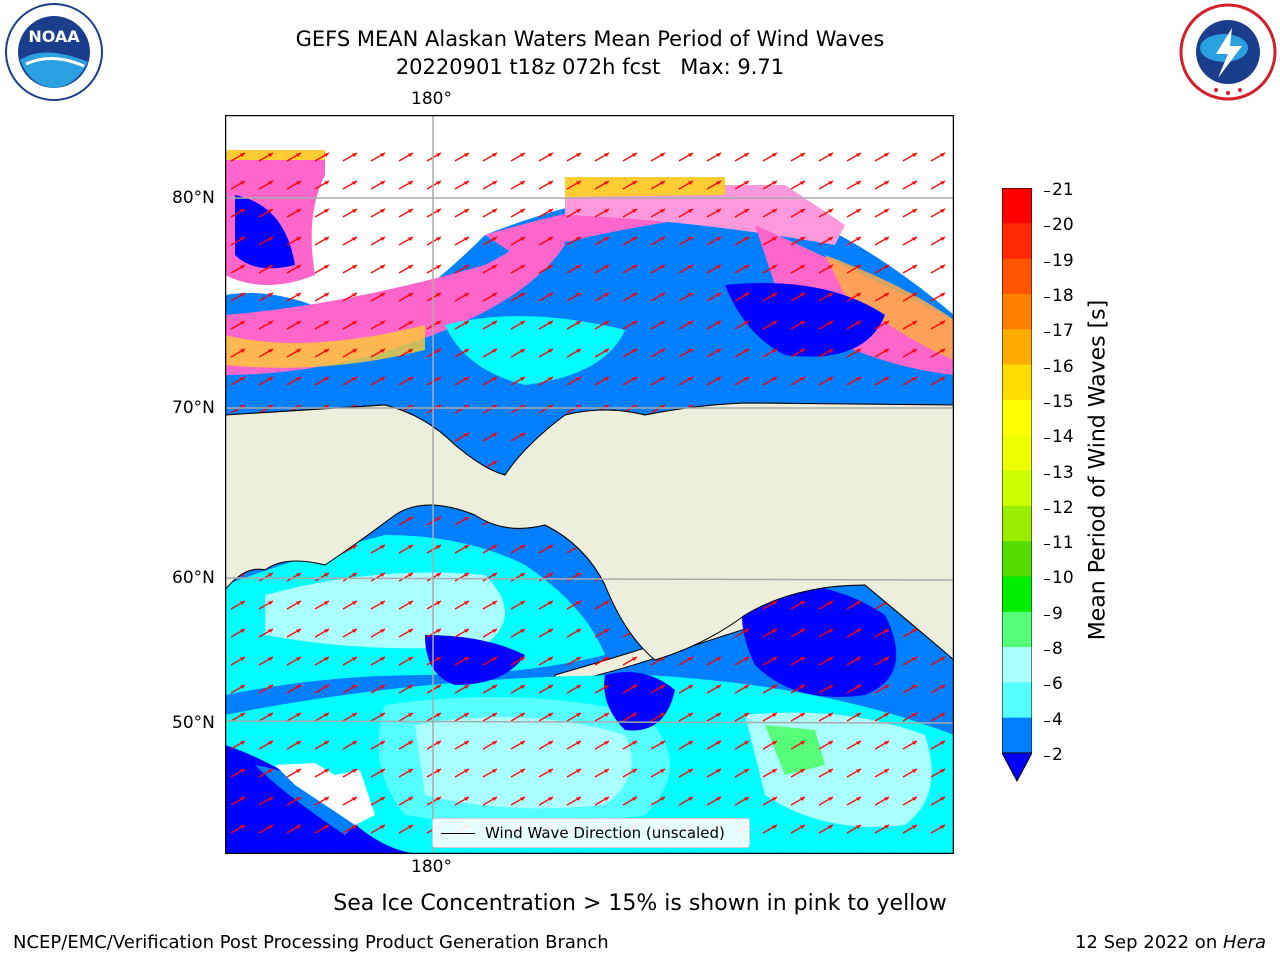  I want to click on lat-label-60n: 60°N, so click(193, 578).